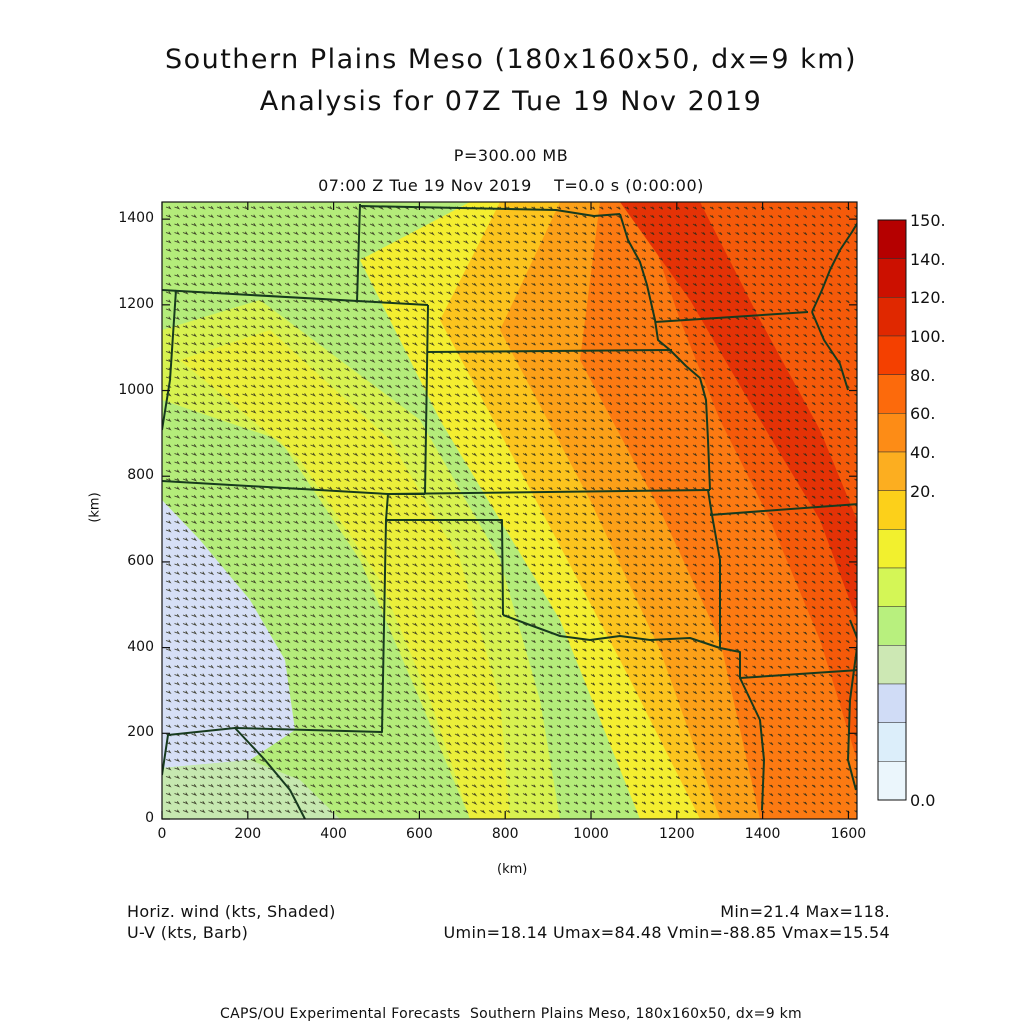  What do you see at coordinates (149, 818) in the screenshot?
I see `y-tick-label: 0` at bounding box center [149, 818].